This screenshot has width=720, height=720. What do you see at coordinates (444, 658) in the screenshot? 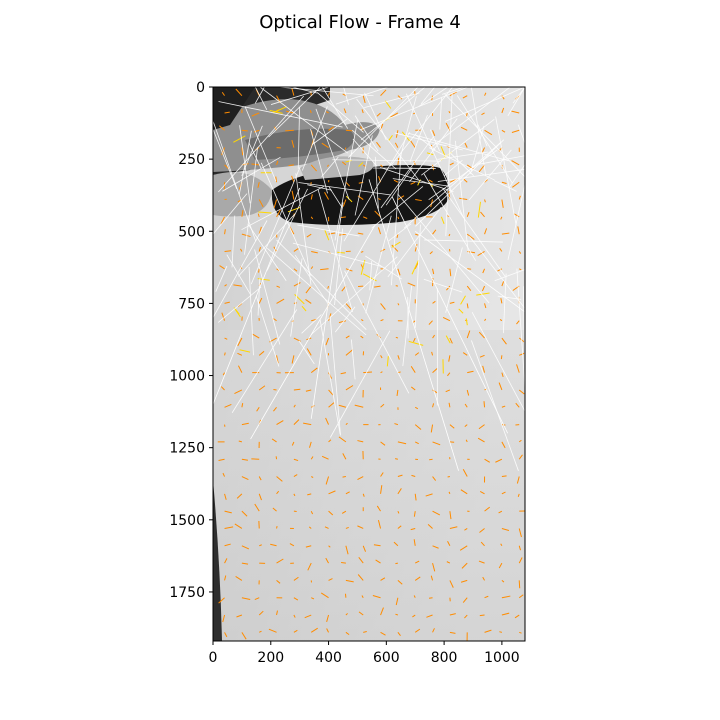
I see `x-tick-label: 800` at bounding box center [444, 658].